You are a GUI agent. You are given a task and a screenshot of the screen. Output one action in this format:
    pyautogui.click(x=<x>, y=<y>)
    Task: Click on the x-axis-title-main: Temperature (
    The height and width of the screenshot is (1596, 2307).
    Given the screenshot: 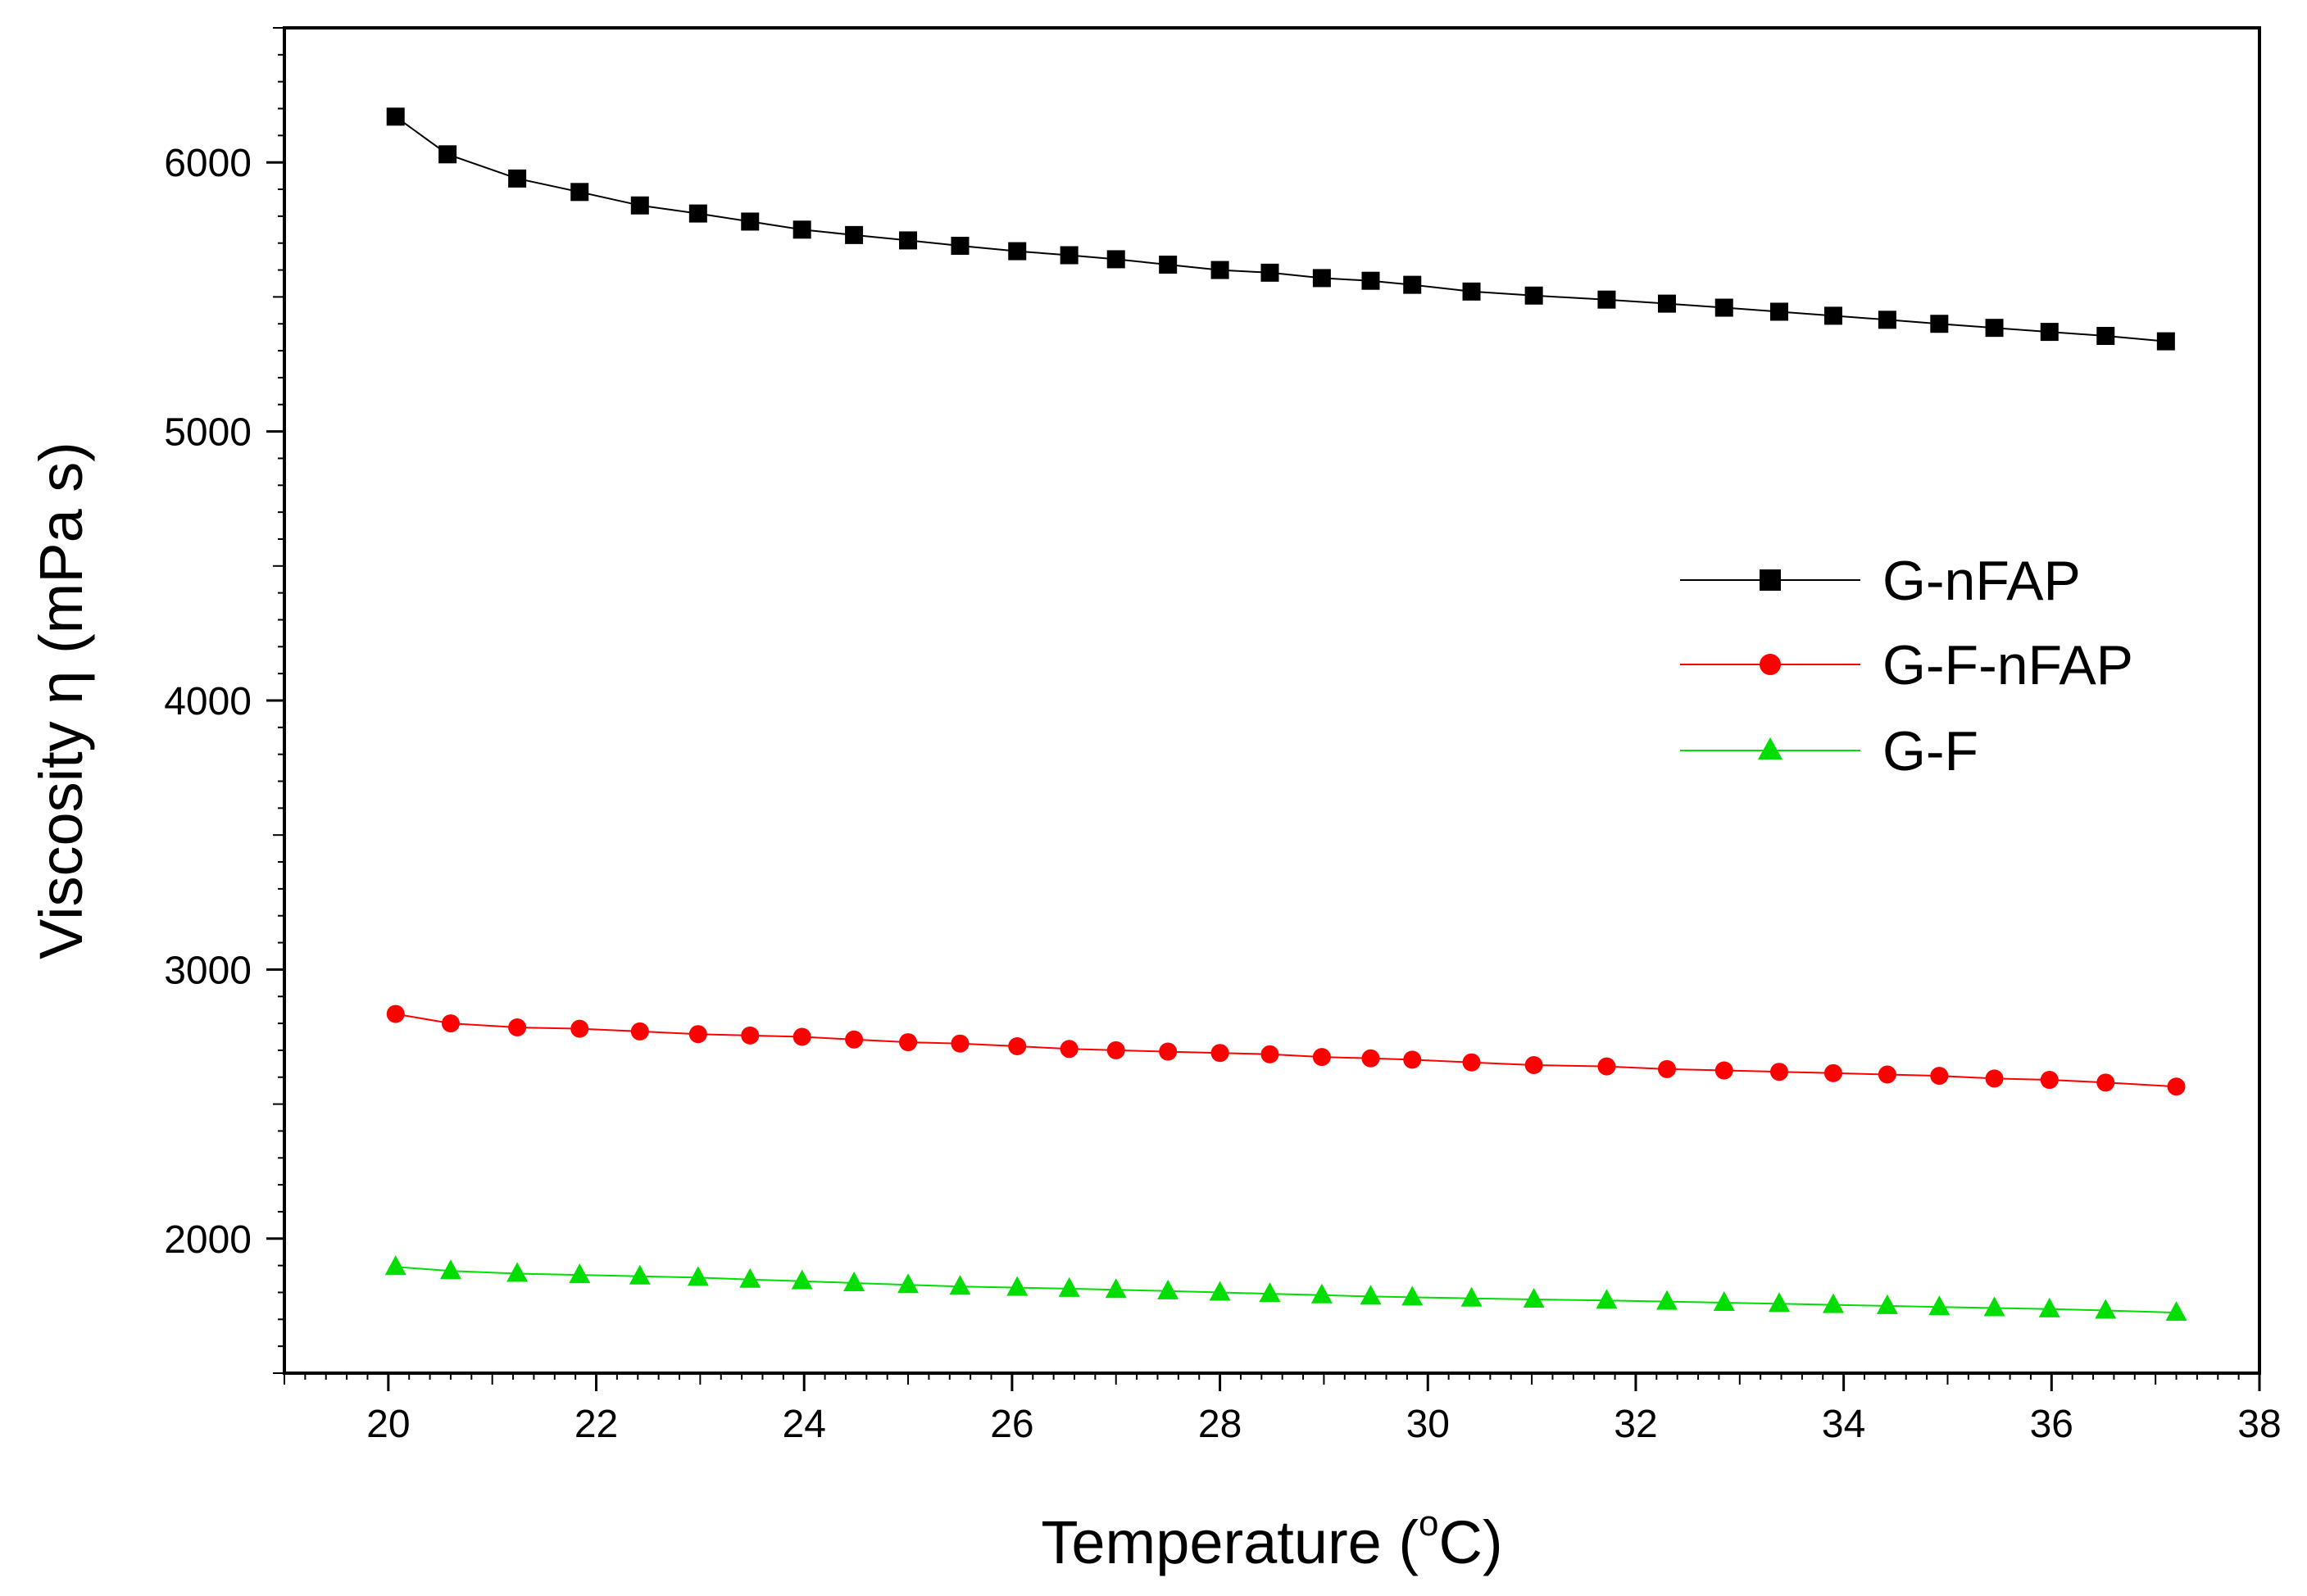 What is the action you would take?
    pyautogui.click(x=1230, y=1542)
    